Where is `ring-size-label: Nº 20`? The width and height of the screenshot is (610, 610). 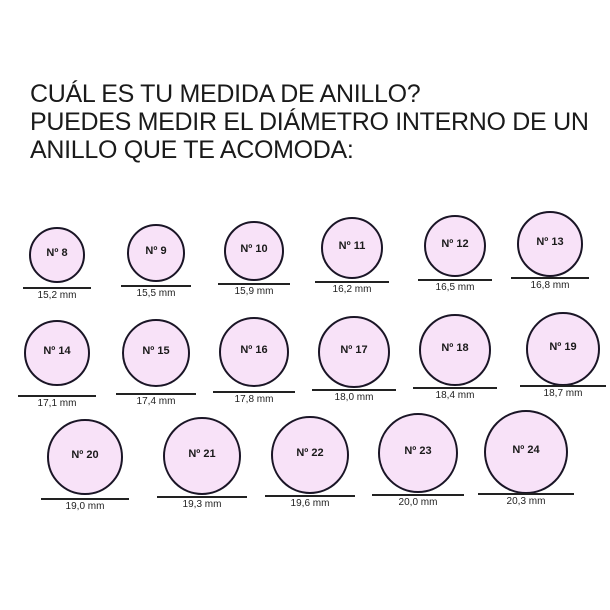
ring-size-label: Nº 20 is located at coordinates (85, 455).